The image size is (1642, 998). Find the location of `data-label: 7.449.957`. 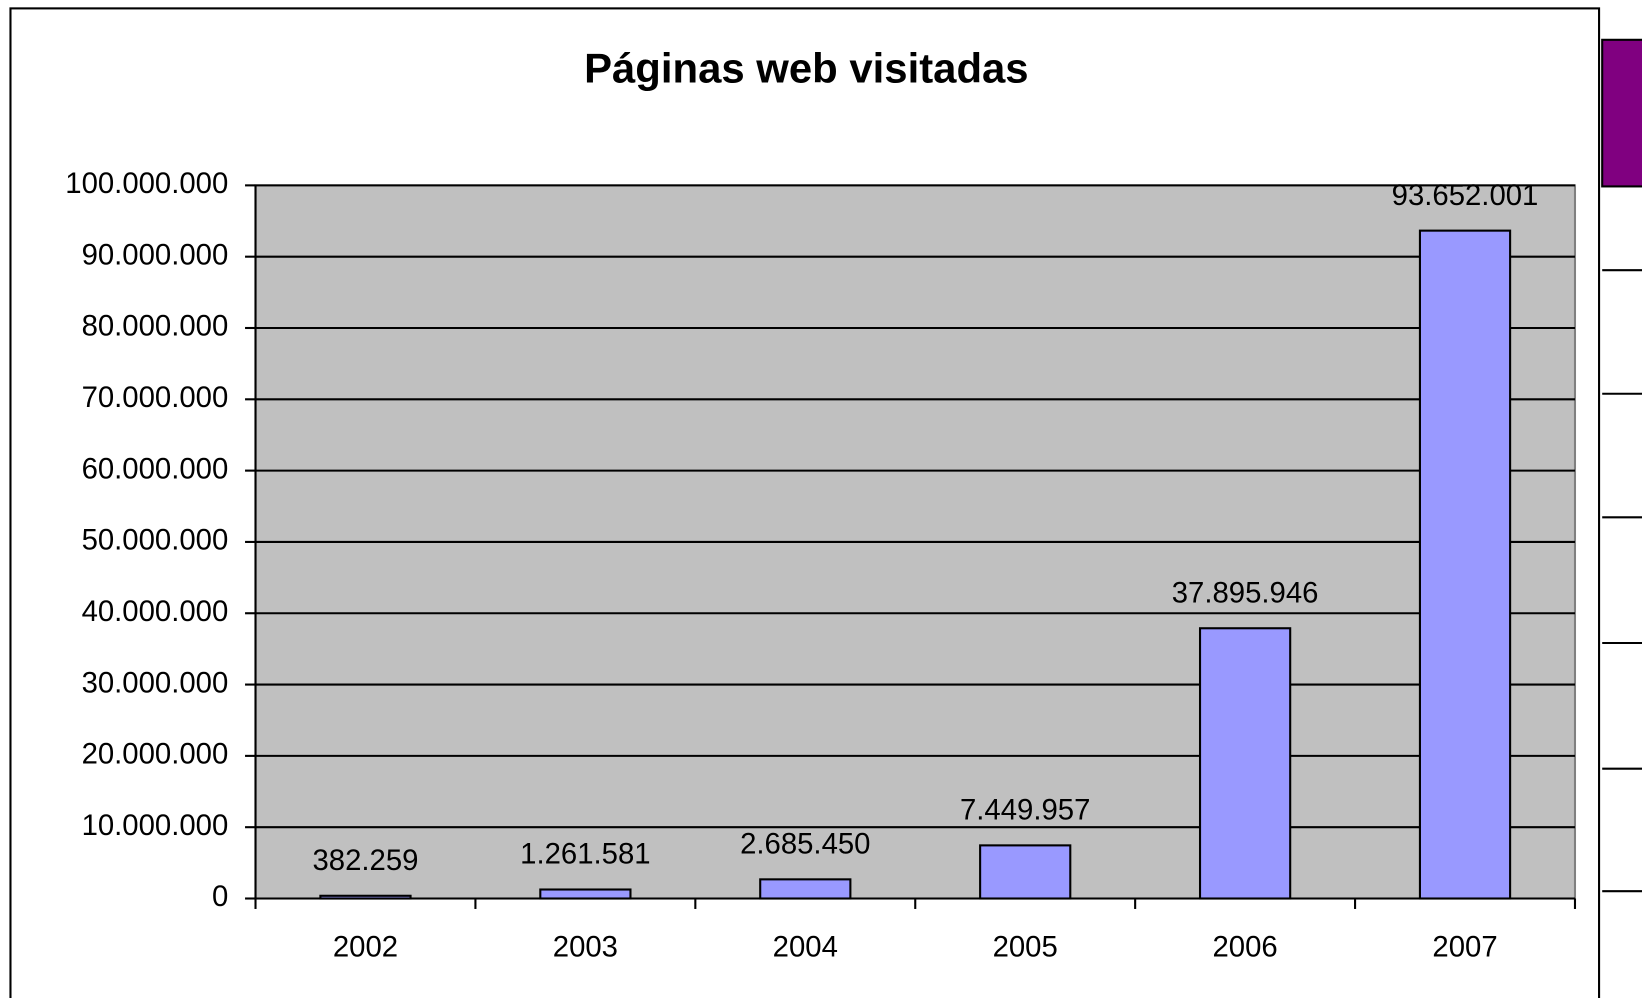

data-label: 7.449.957 is located at coordinates (1025, 810).